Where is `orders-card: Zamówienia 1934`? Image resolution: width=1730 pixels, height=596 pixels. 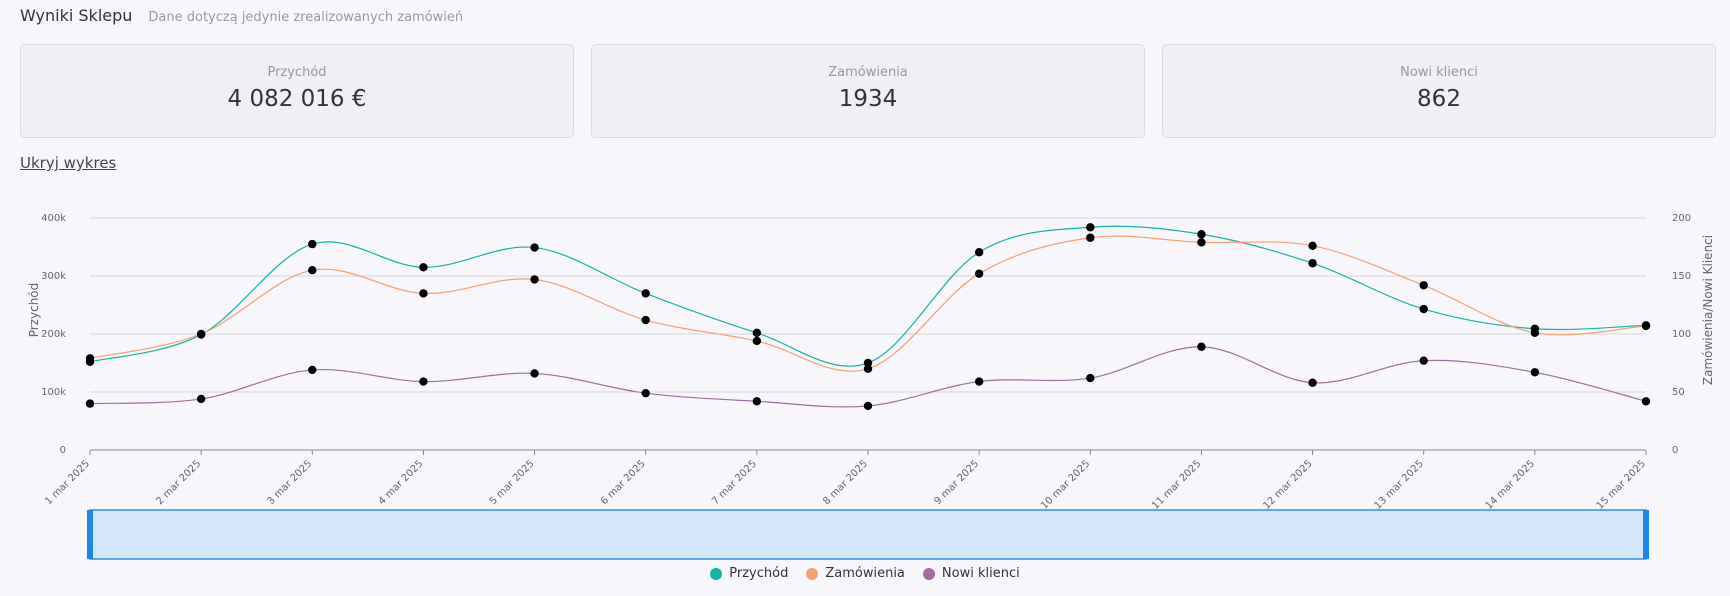 orders-card: Zamówienia 1934 is located at coordinates (868, 91).